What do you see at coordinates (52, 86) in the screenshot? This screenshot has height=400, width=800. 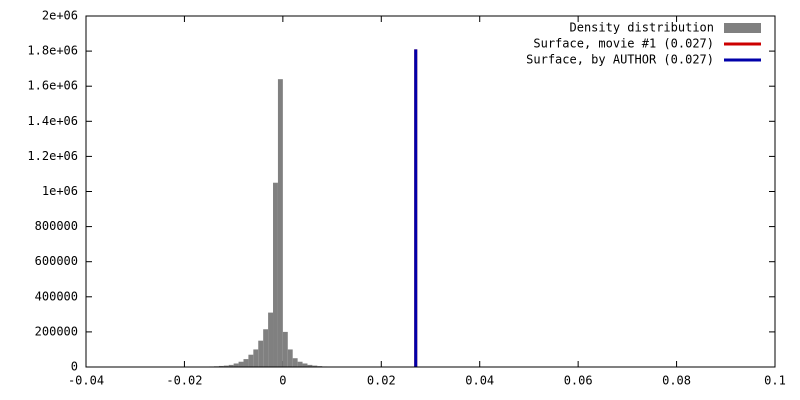 I see `y-tick-label: 1.6e+06` at bounding box center [52, 86].